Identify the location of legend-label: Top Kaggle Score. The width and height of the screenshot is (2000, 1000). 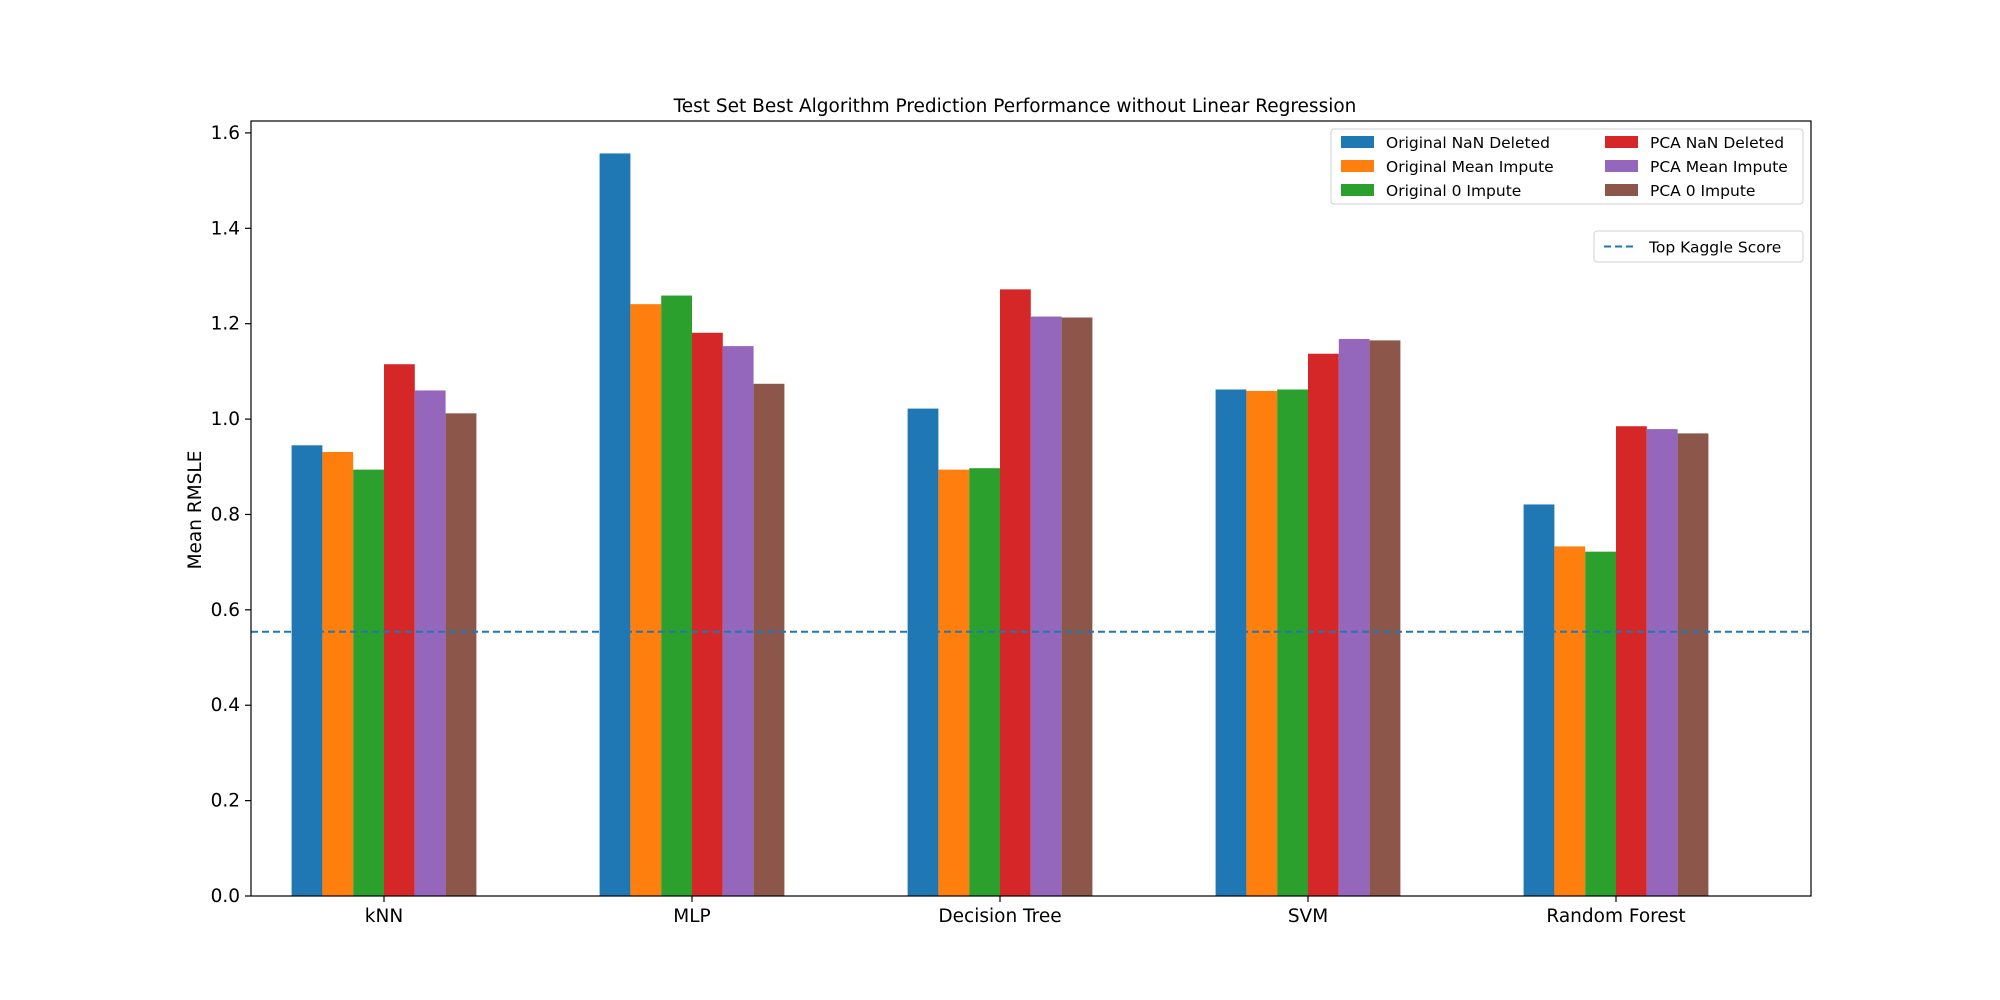
(1714, 248).